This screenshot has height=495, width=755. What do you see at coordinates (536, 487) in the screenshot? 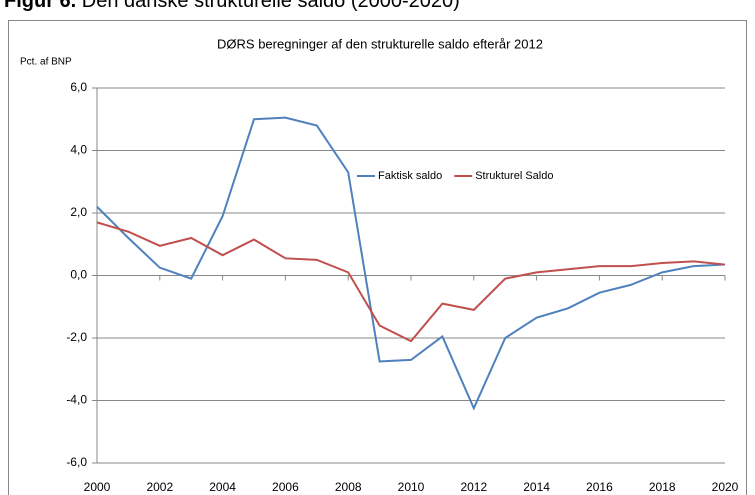
I see `x-tick-label: 2014` at bounding box center [536, 487].